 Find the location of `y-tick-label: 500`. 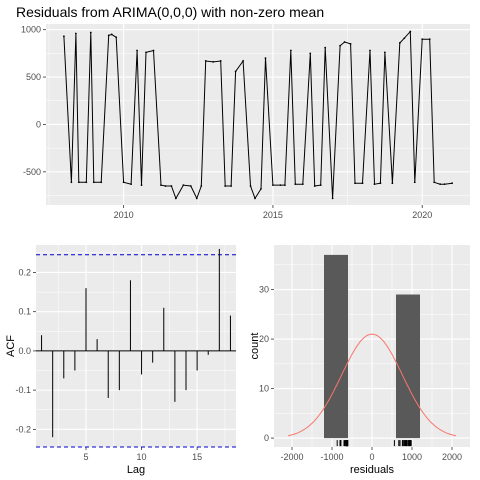

y-tick-label: 500 is located at coordinates (33, 77).